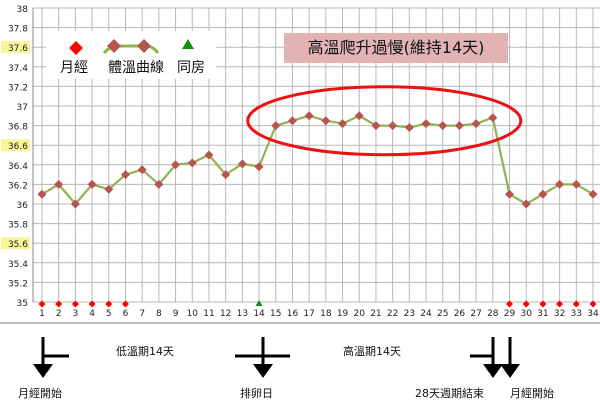 This screenshot has height=401, width=600. Describe the element at coordinates (343, 314) in the screenshot. I see `x-tick-label: 19` at that location.